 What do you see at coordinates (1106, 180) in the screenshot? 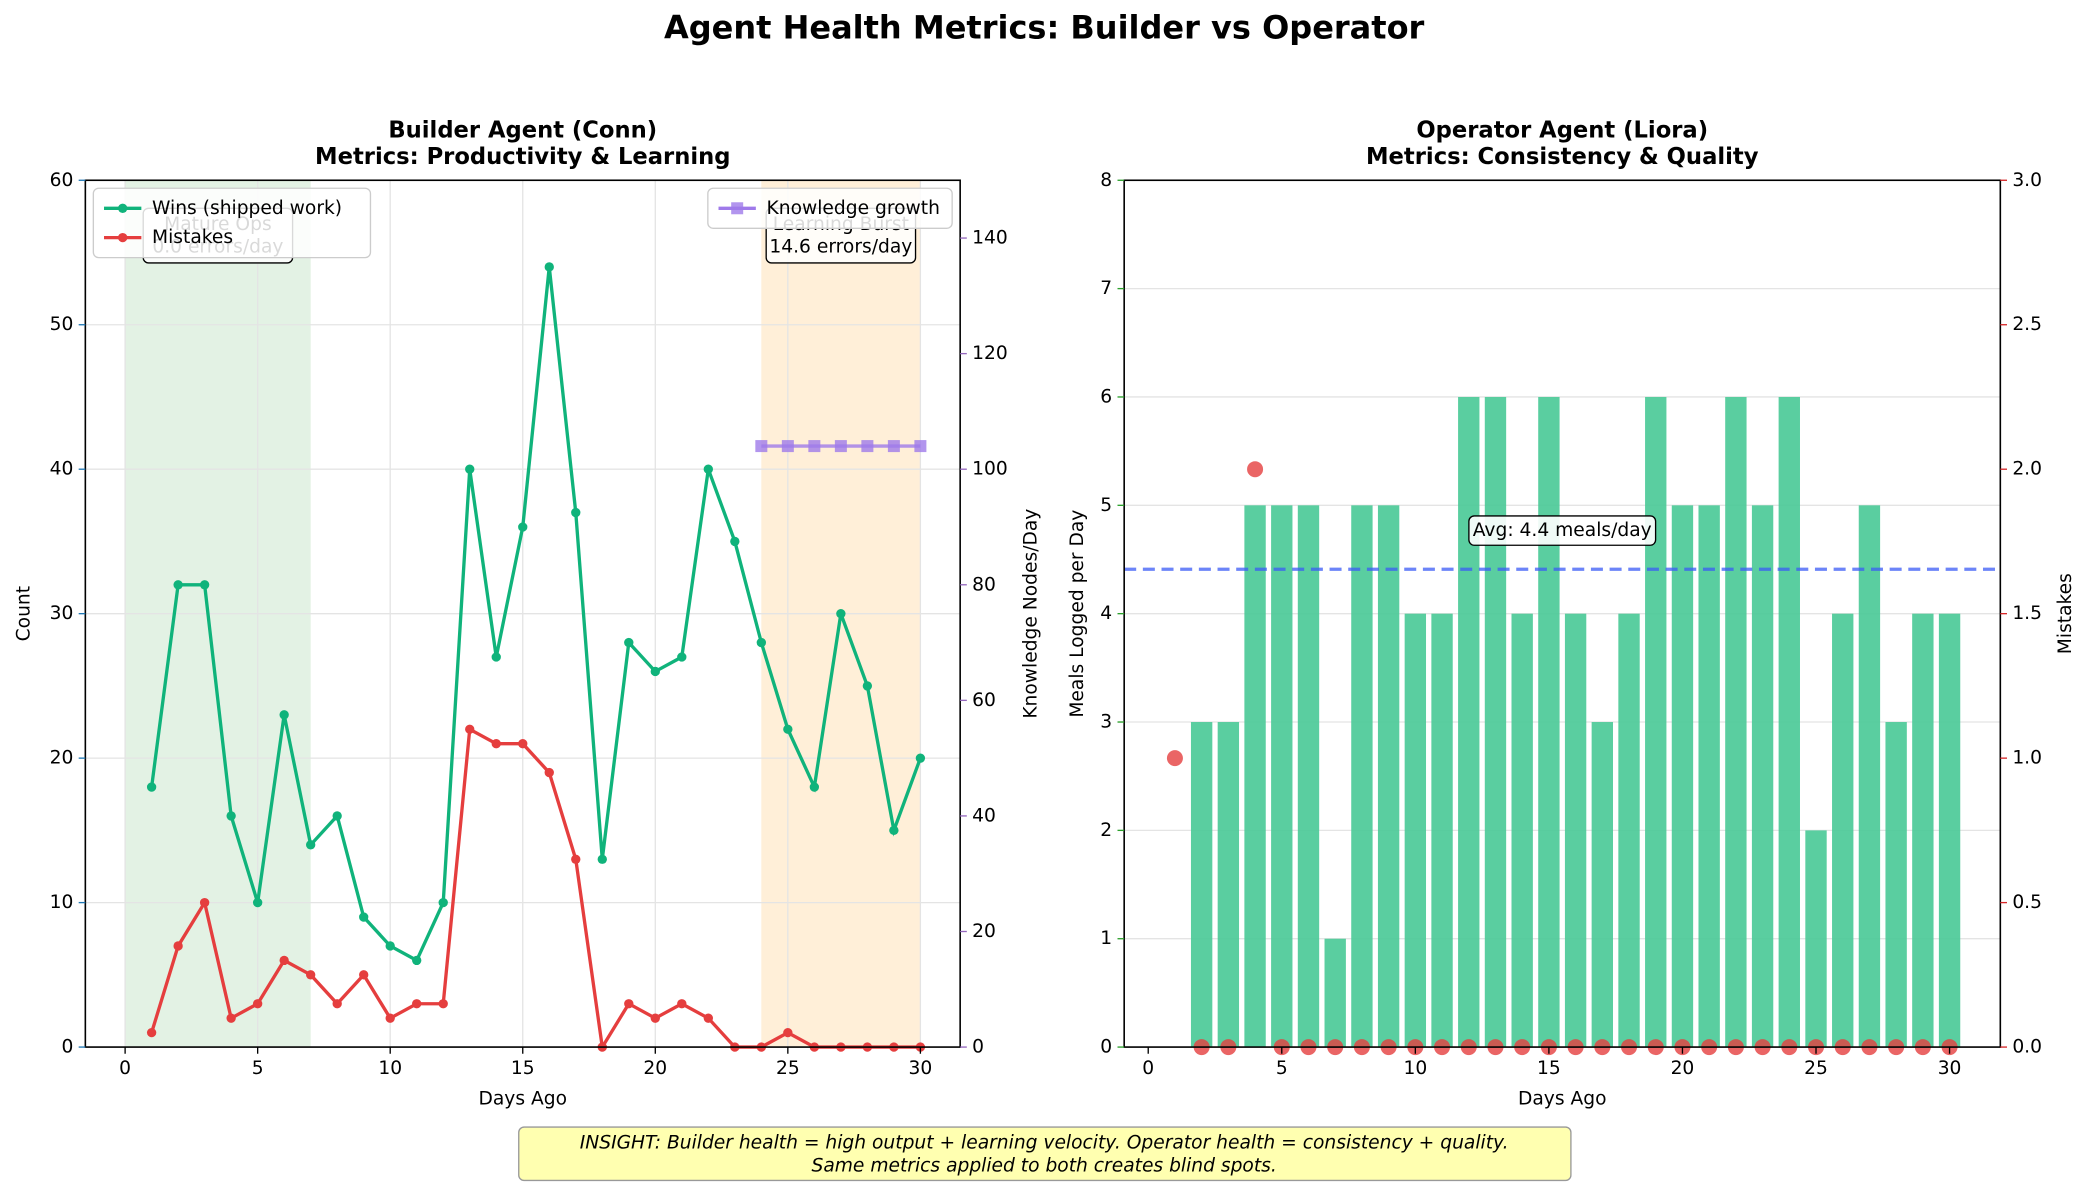
I see `y-tick-label: 8` at bounding box center [1106, 180].